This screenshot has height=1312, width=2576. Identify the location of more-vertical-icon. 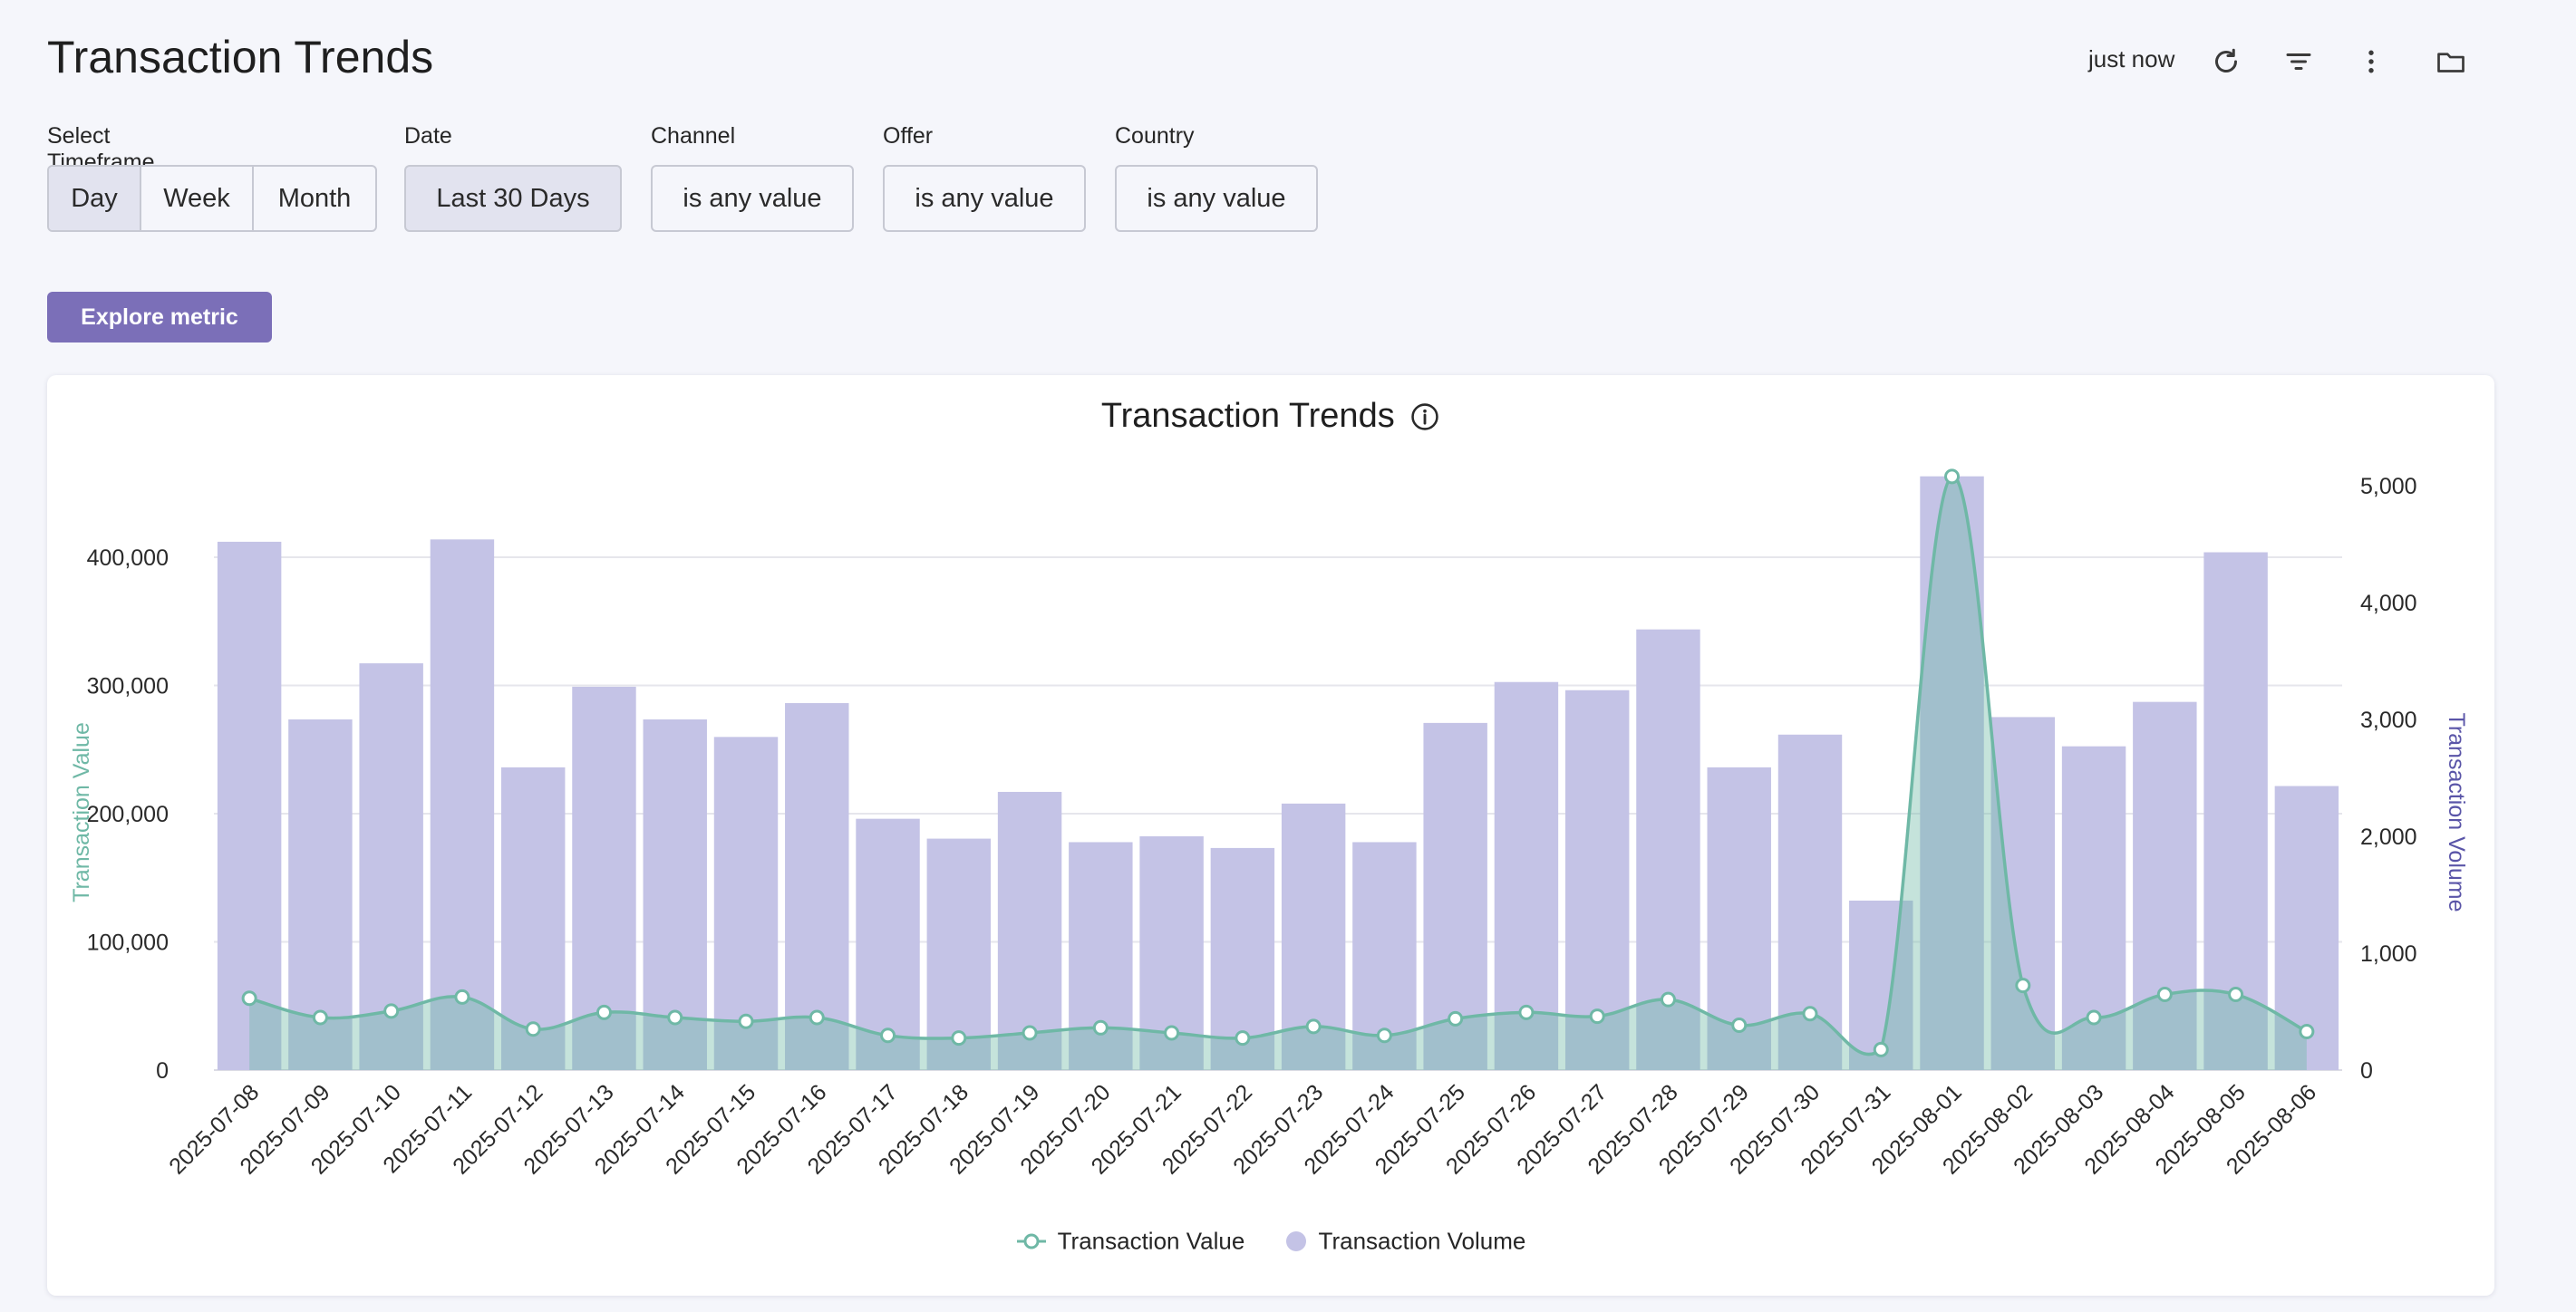
(2371, 61).